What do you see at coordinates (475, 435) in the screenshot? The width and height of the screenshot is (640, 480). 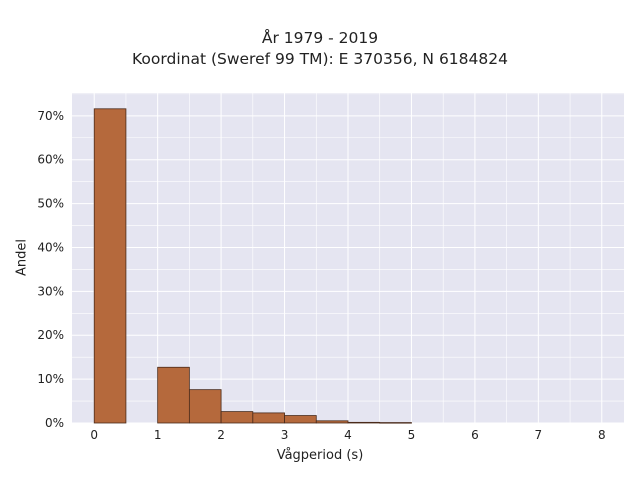 I see `x-tick-label: 6` at bounding box center [475, 435].